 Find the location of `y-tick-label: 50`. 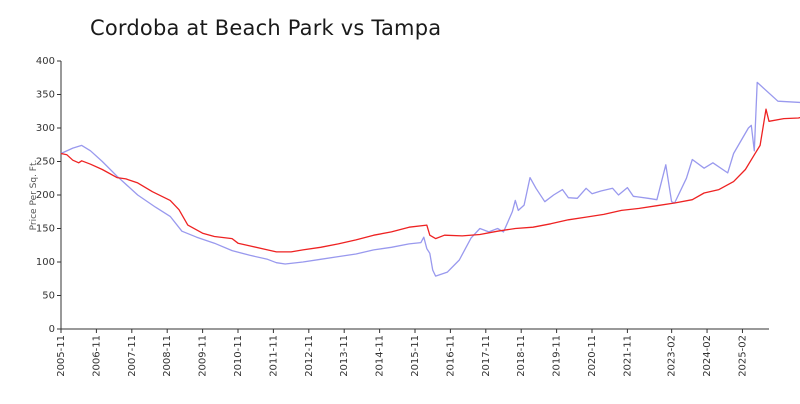

y-tick-label: 50 is located at coordinates (48, 296).